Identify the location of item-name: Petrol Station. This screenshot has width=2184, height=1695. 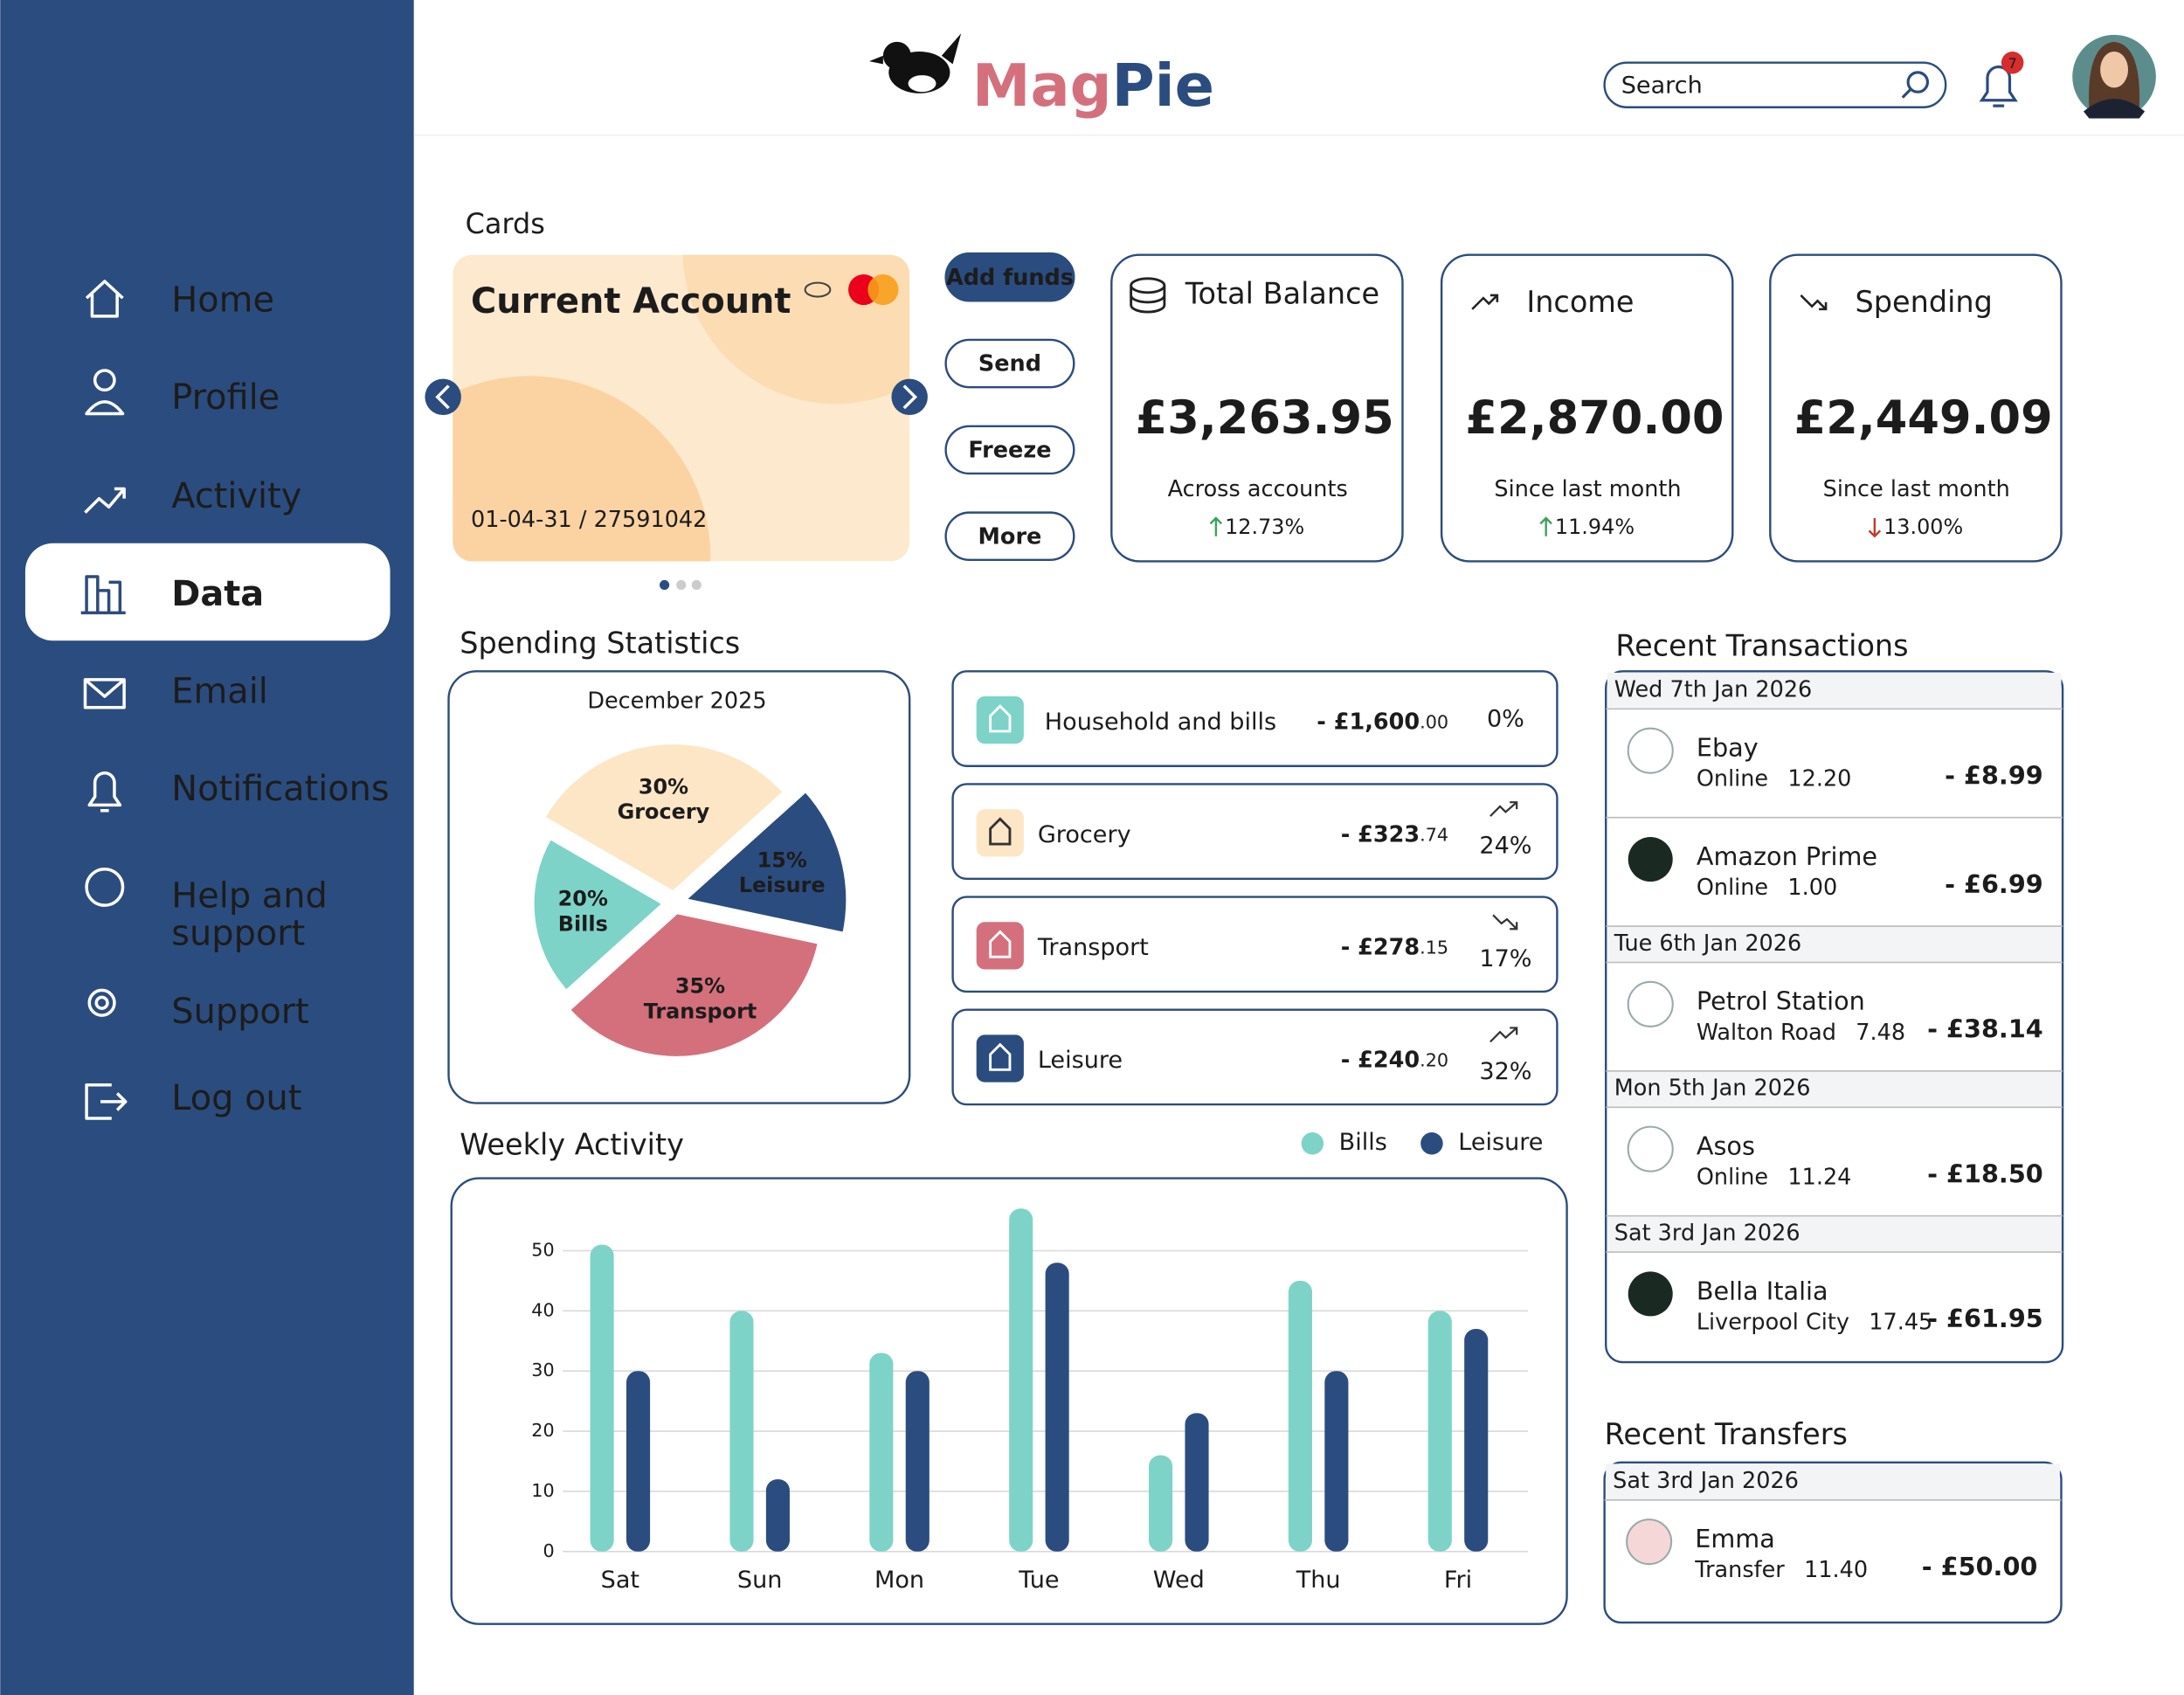
(1781, 1001).